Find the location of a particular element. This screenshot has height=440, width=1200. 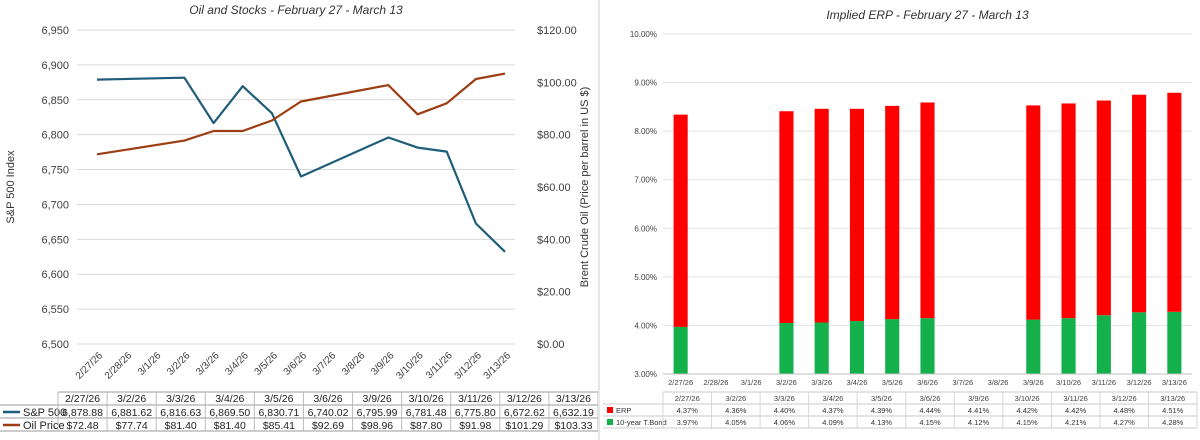

y-tick-label: 6.00% is located at coordinates (645, 228).